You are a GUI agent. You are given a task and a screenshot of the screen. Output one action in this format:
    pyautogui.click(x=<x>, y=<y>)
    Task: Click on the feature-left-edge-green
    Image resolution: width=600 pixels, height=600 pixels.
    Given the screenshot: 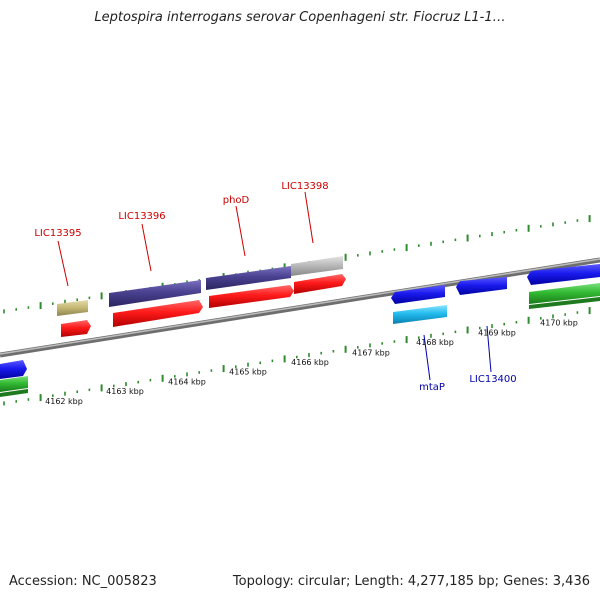 What is the action you would take?
    pyautogui.click(x=14, y=384)
    